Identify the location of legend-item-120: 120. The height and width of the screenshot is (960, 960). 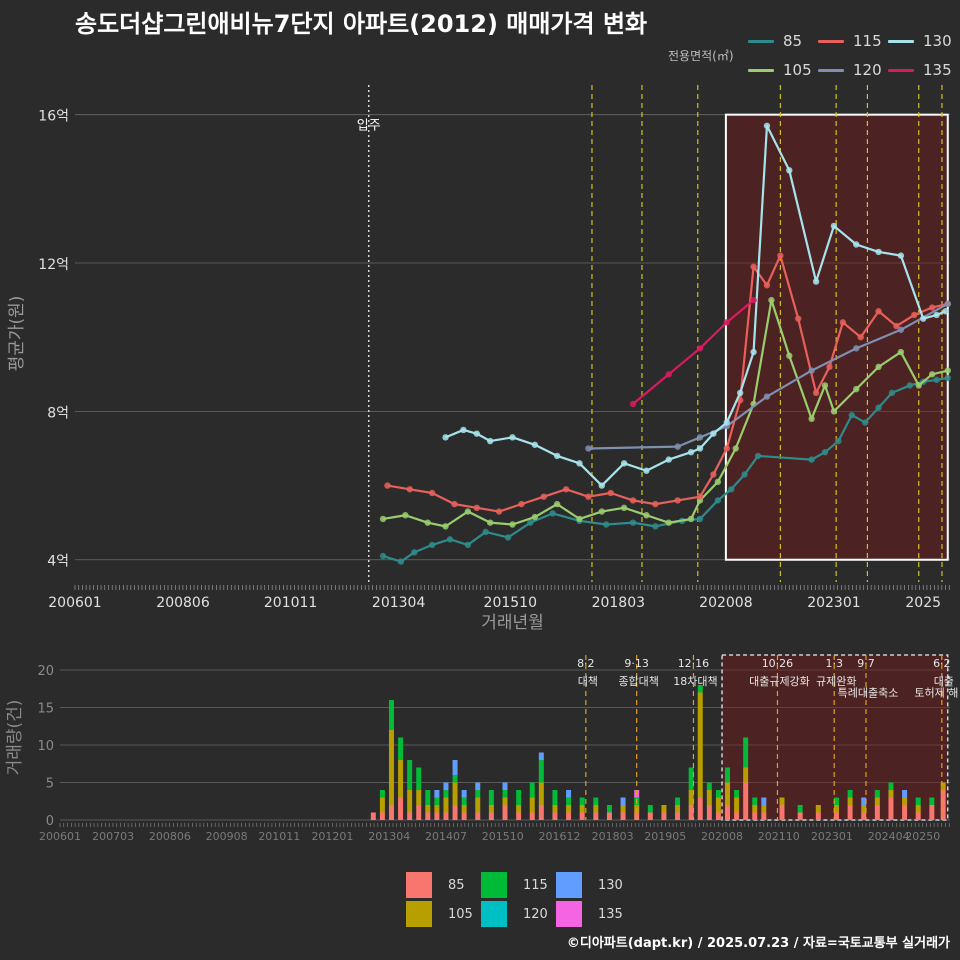
(850, 70).